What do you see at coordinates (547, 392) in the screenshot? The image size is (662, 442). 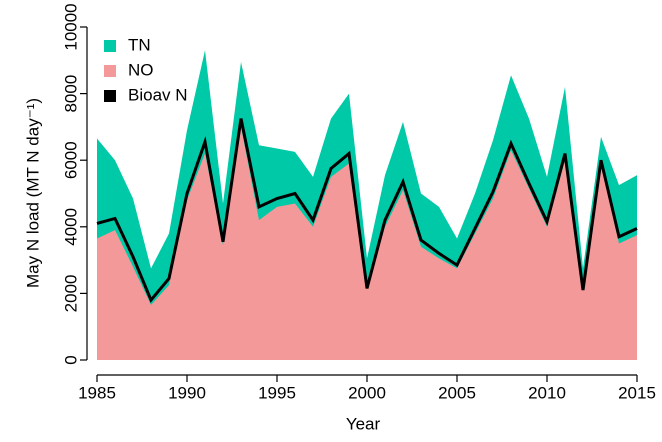 I see `x-tick-label: 2010` at bounding box center [547, 392].